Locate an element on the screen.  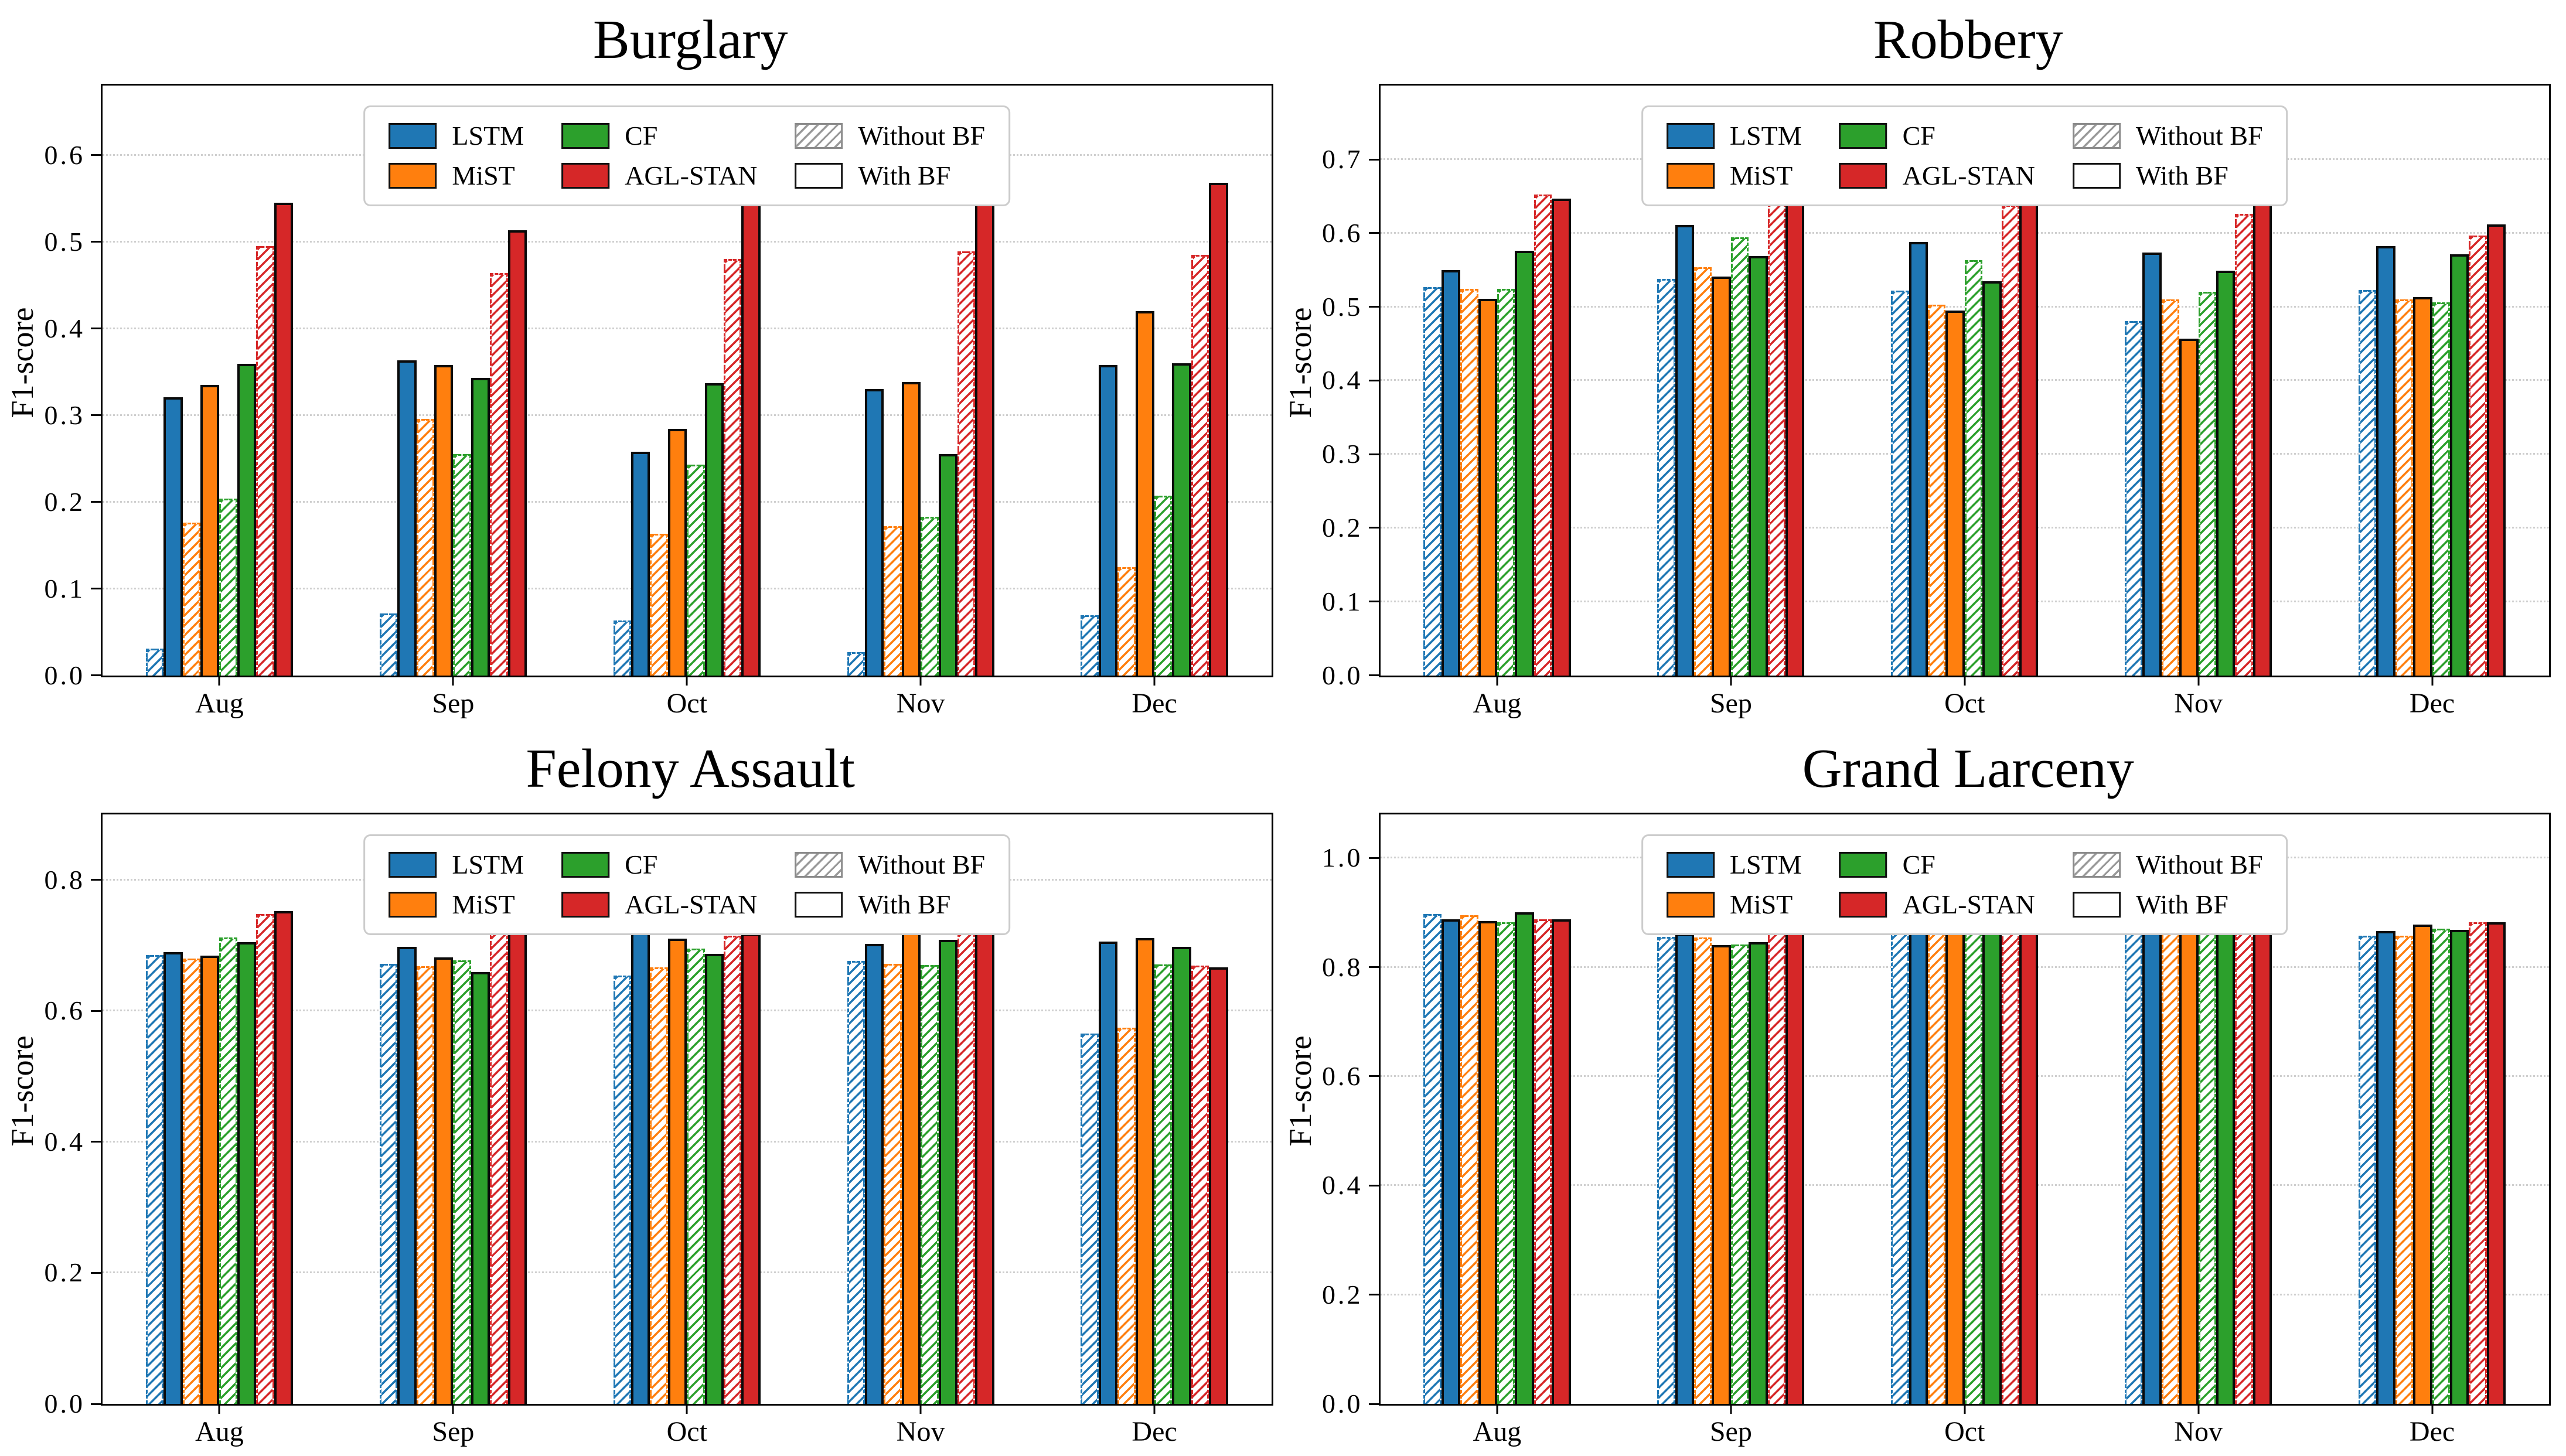
x-tick-label: Nov is located at coordinates (920, 1431).